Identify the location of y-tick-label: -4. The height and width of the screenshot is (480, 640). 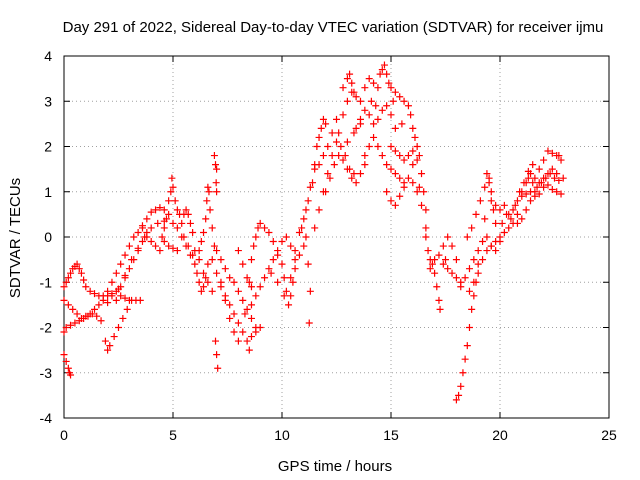
(46, 418).